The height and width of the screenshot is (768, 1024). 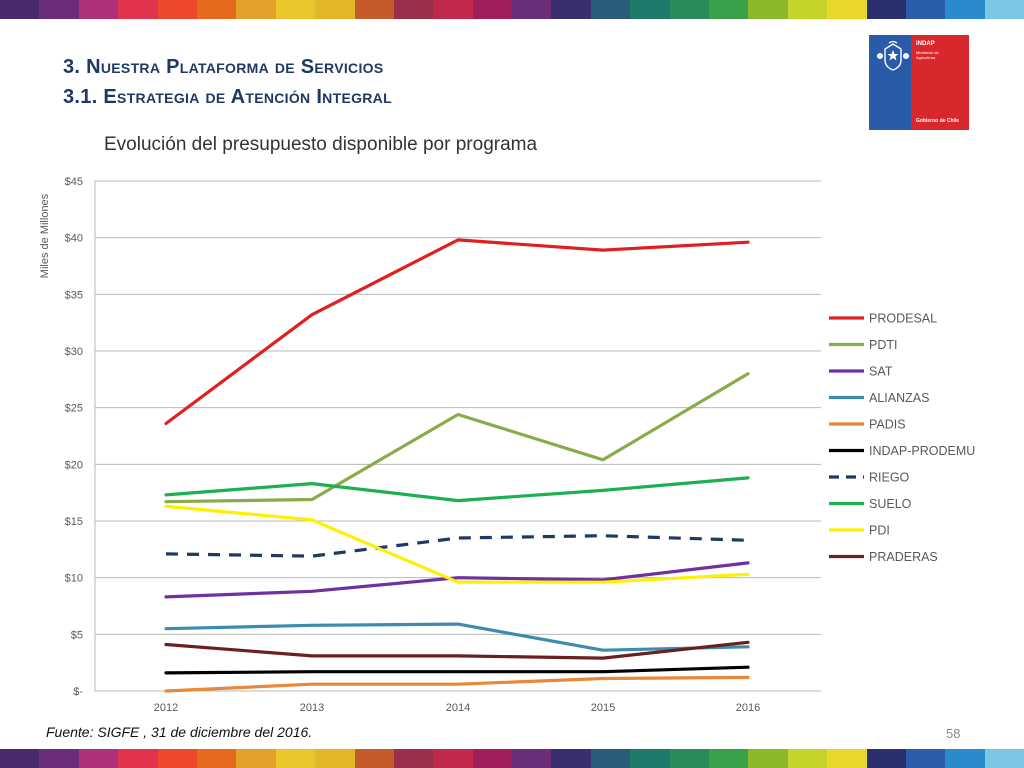 I want to click on x-tick-label: 2013, so click(x=312, y=708).